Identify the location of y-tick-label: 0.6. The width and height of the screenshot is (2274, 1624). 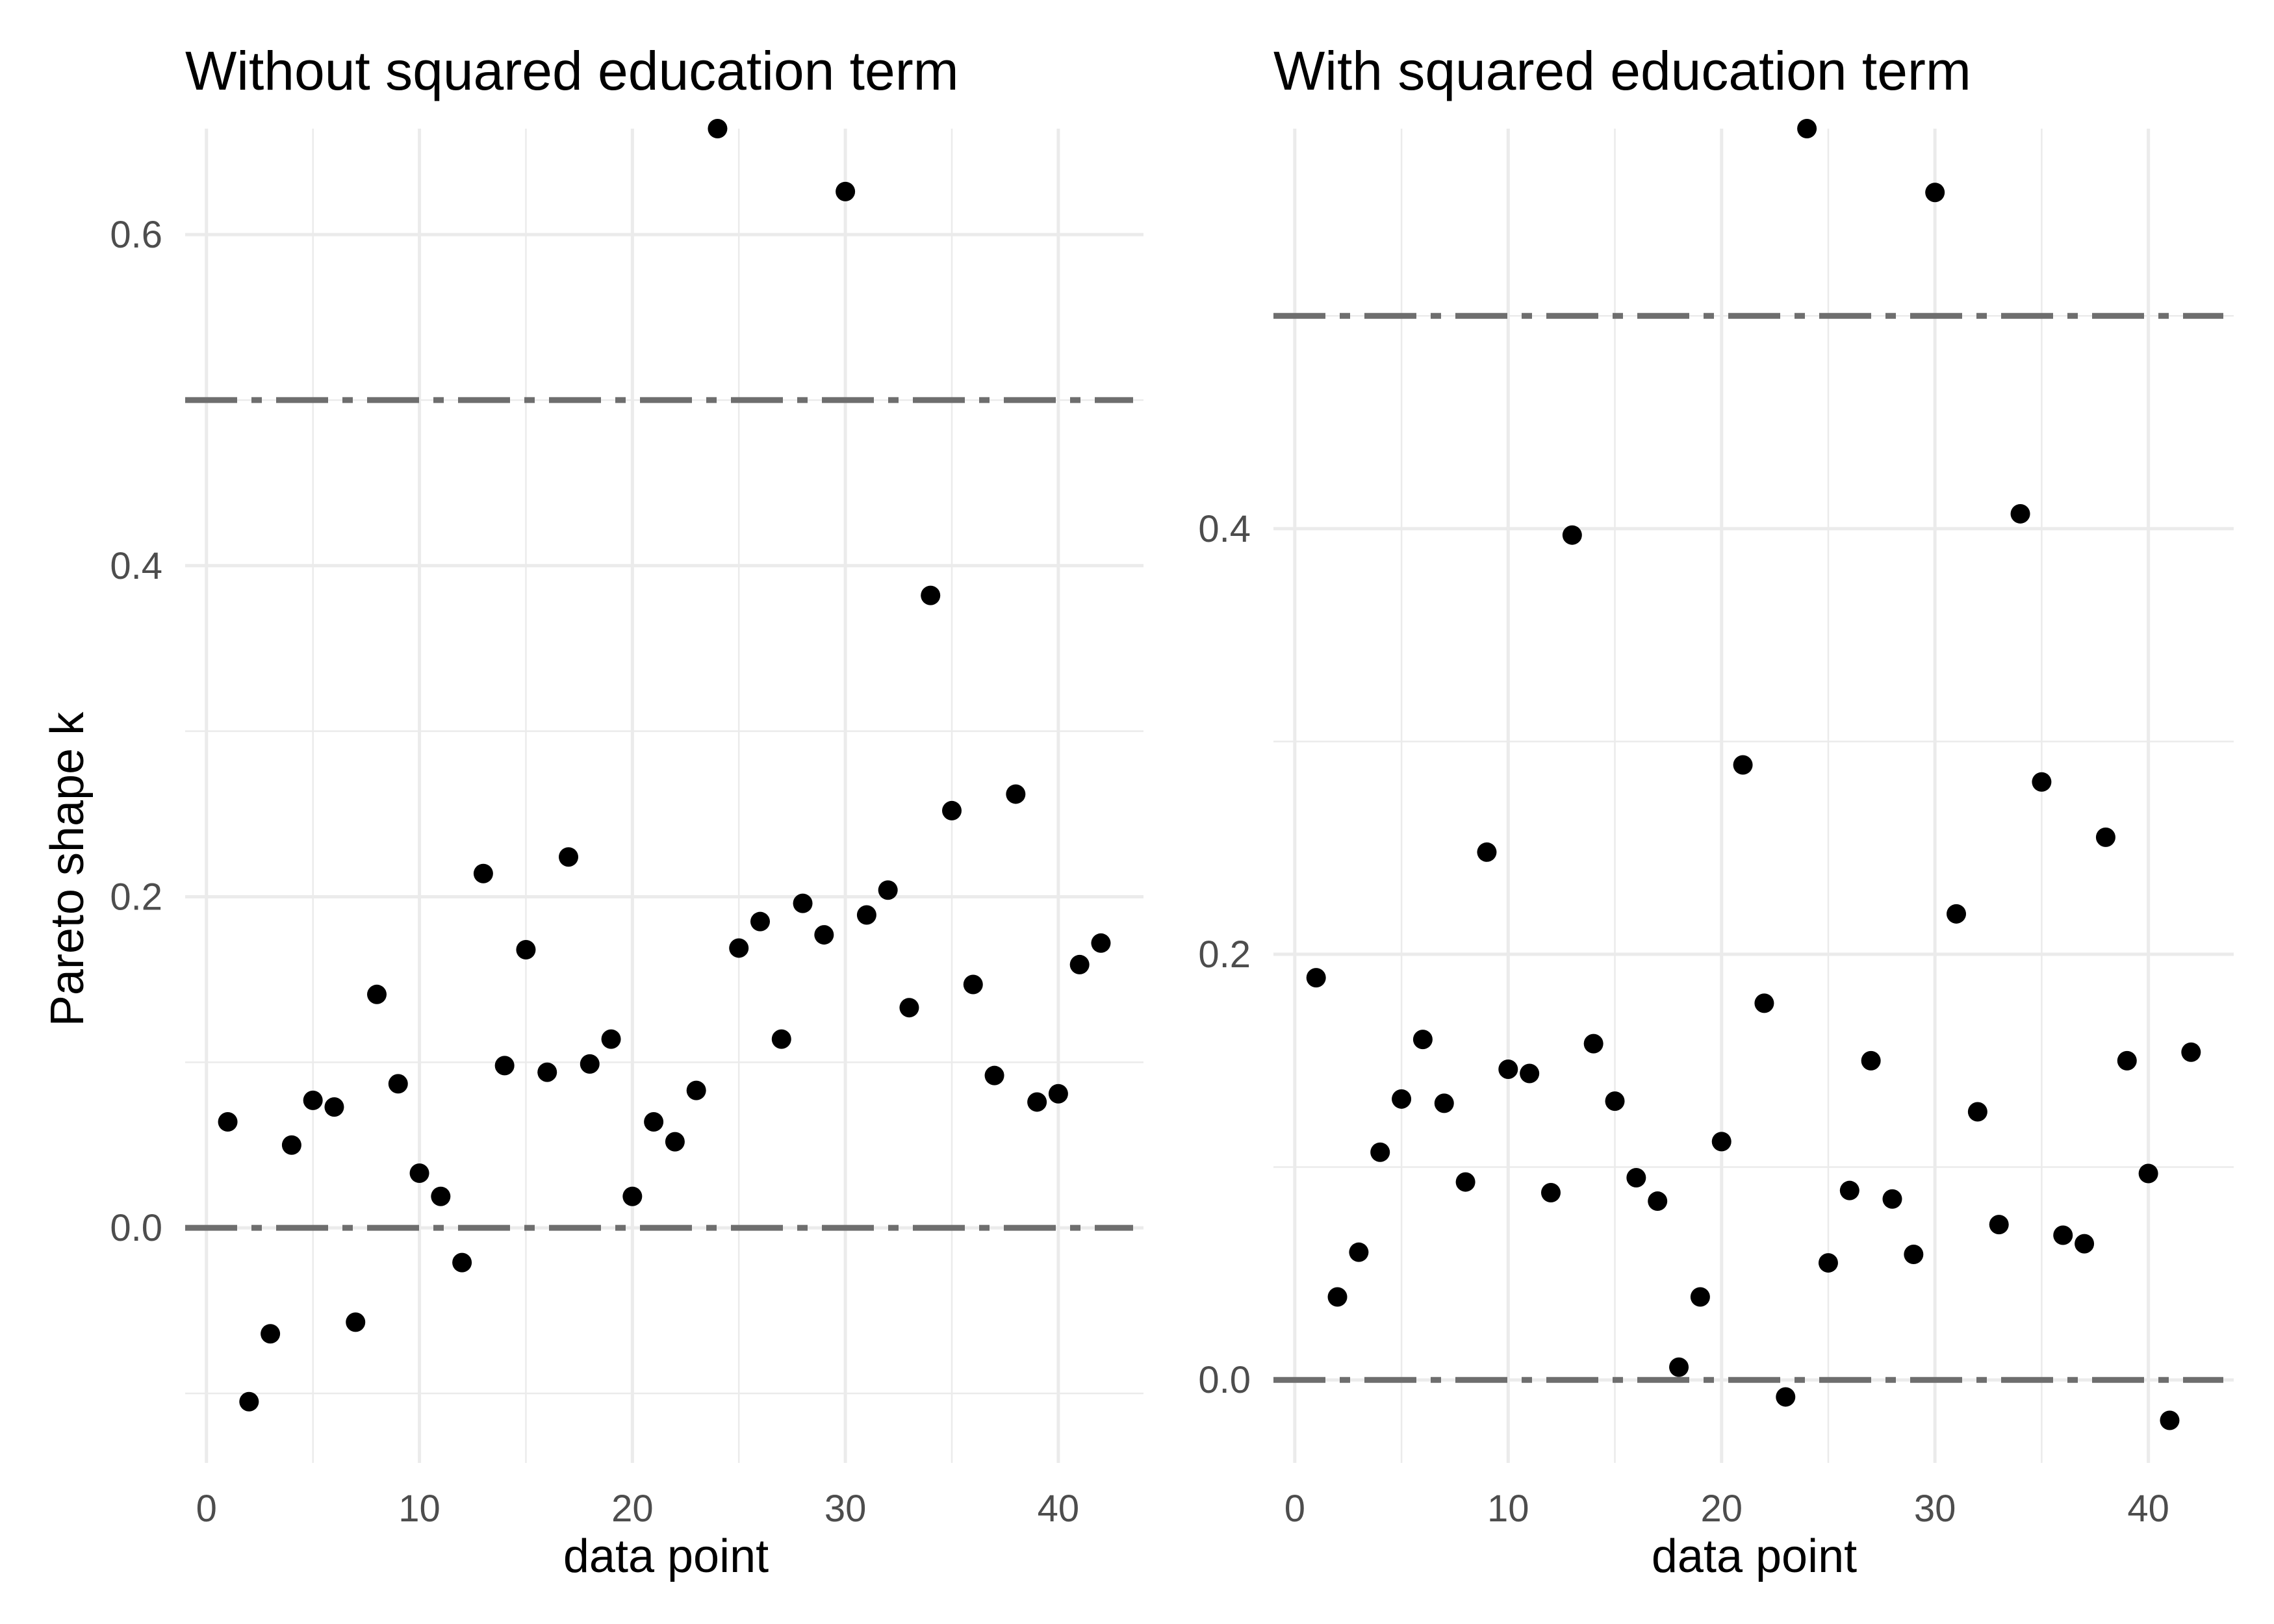
(136, 235).